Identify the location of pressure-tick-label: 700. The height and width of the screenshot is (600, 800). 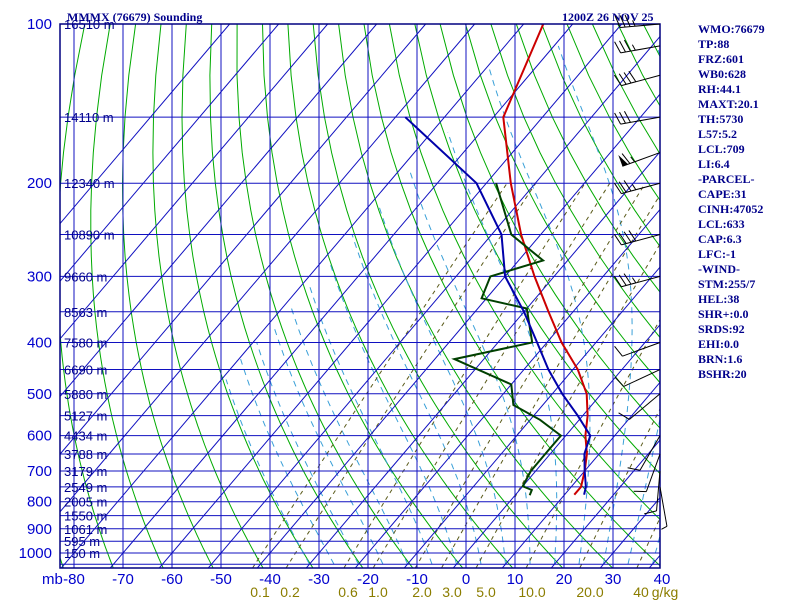
(39, 471).